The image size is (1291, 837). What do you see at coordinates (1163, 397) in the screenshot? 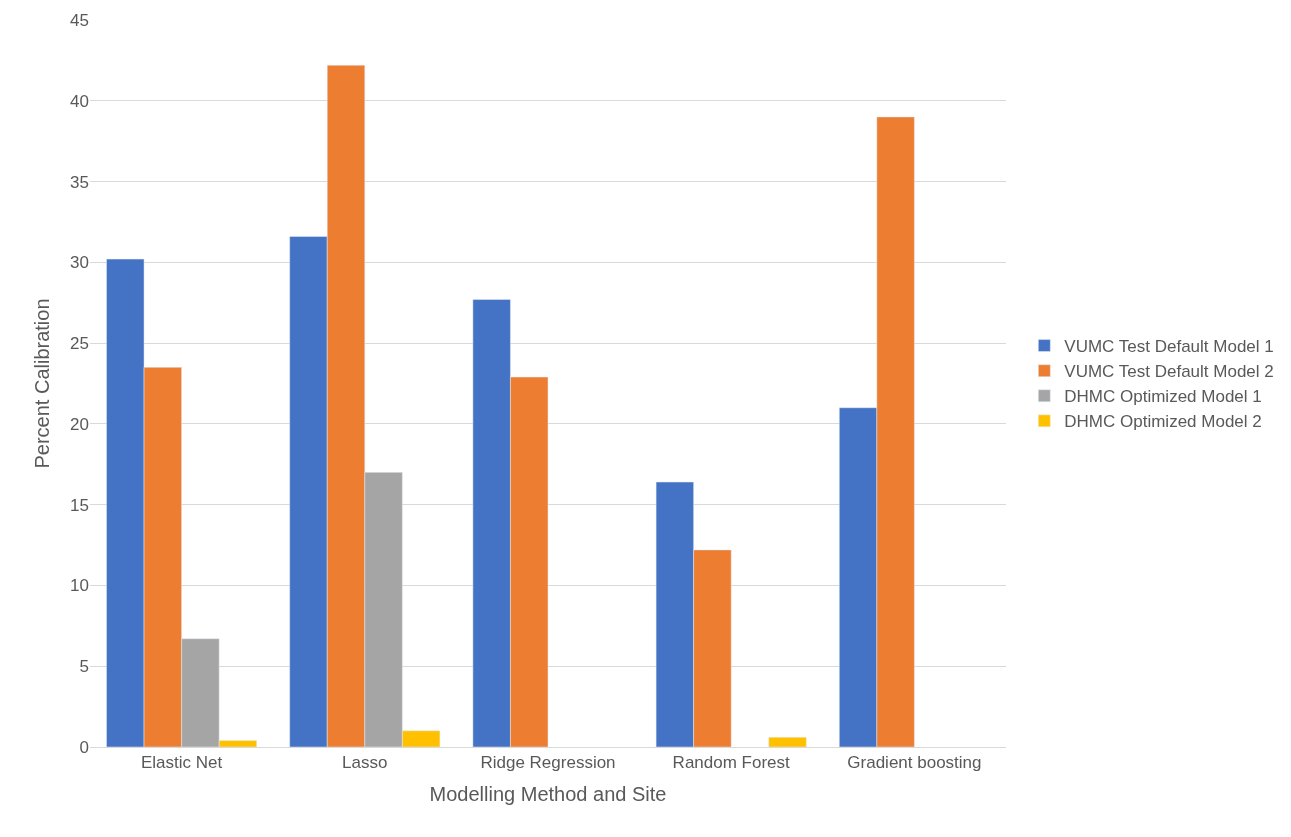
I see `legend-label: DHMC Optimized Model 1` at bounding box center [1163, 397].